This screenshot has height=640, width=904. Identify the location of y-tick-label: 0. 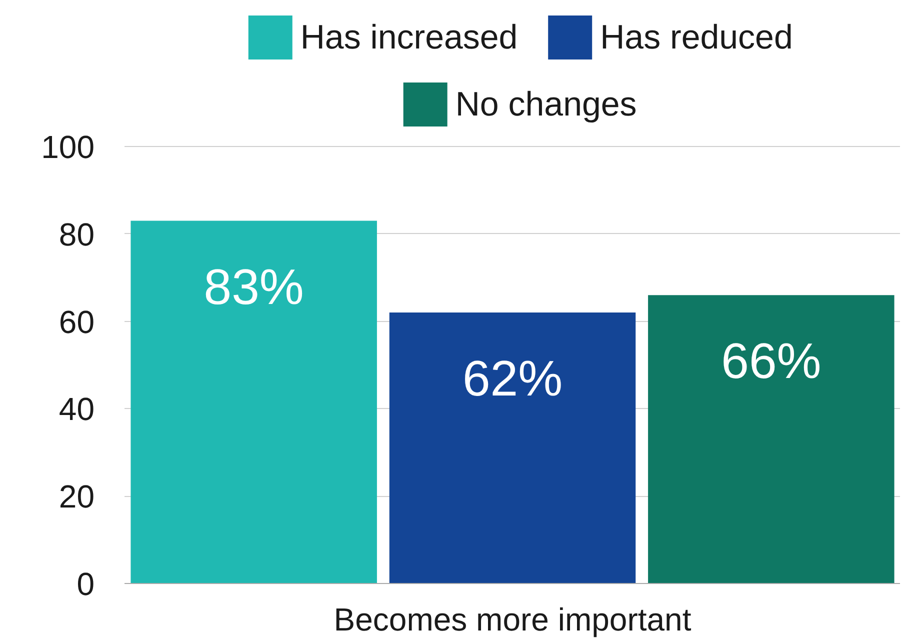
(85, 584).